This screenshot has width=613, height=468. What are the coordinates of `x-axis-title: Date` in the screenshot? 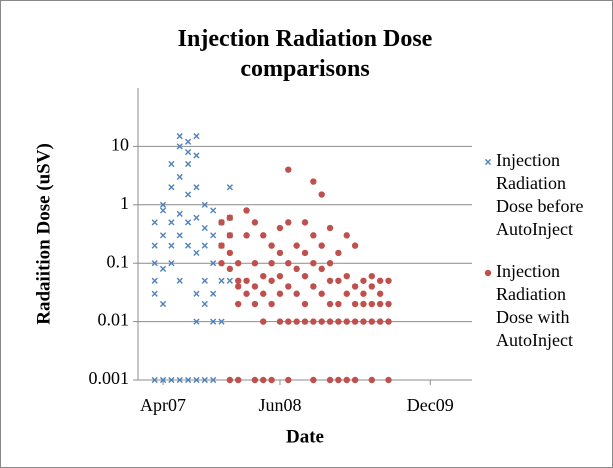 It's located at (305, 436).